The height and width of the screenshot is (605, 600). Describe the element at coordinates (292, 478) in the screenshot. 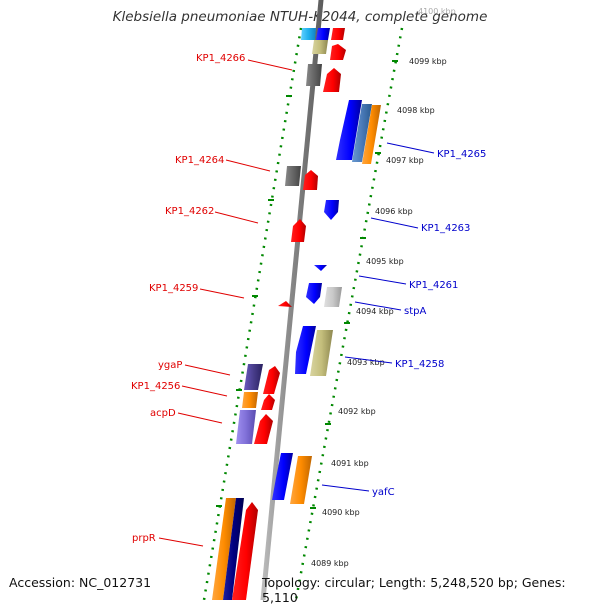

I see `gene-yafc` at that location.